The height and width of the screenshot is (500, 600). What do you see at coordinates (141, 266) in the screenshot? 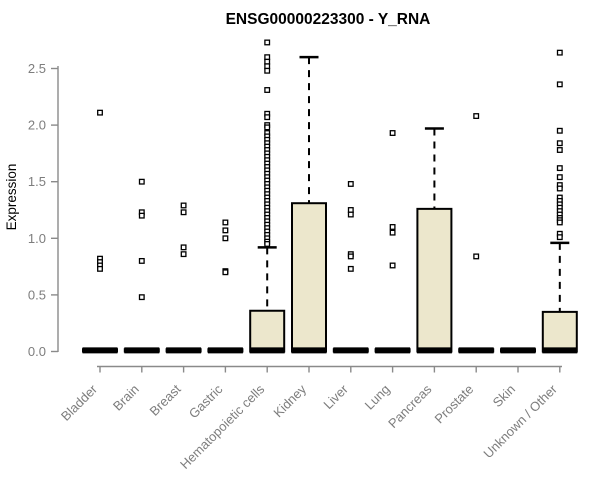
I see `box-brain` at bounding box center [141, 266].